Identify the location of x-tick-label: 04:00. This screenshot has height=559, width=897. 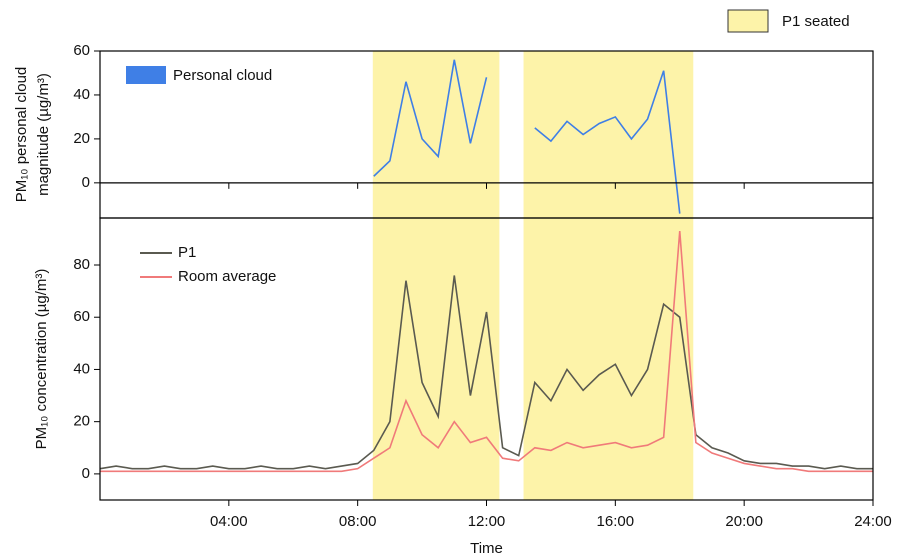
(229, 521).